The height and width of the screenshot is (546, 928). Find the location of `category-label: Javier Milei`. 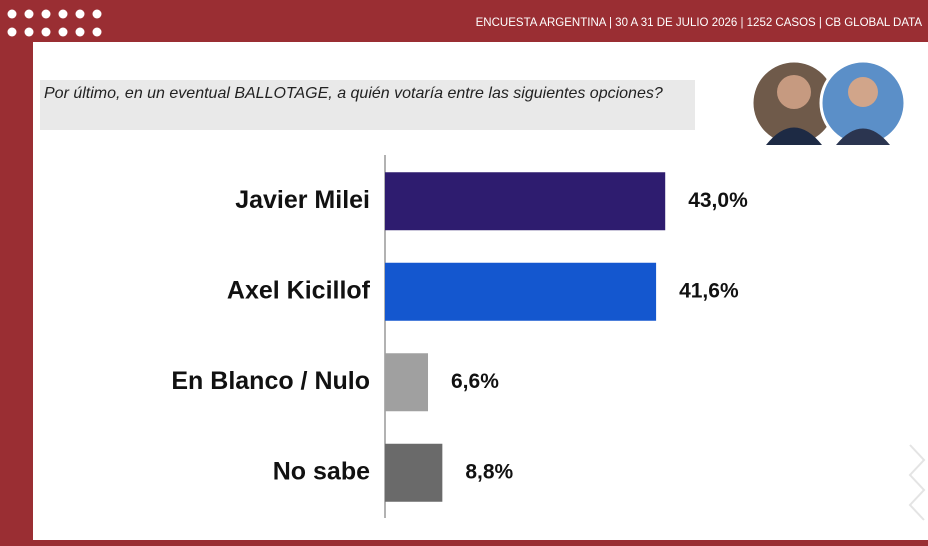

category-label: Javier Milei is located at coordinates (302, 200).